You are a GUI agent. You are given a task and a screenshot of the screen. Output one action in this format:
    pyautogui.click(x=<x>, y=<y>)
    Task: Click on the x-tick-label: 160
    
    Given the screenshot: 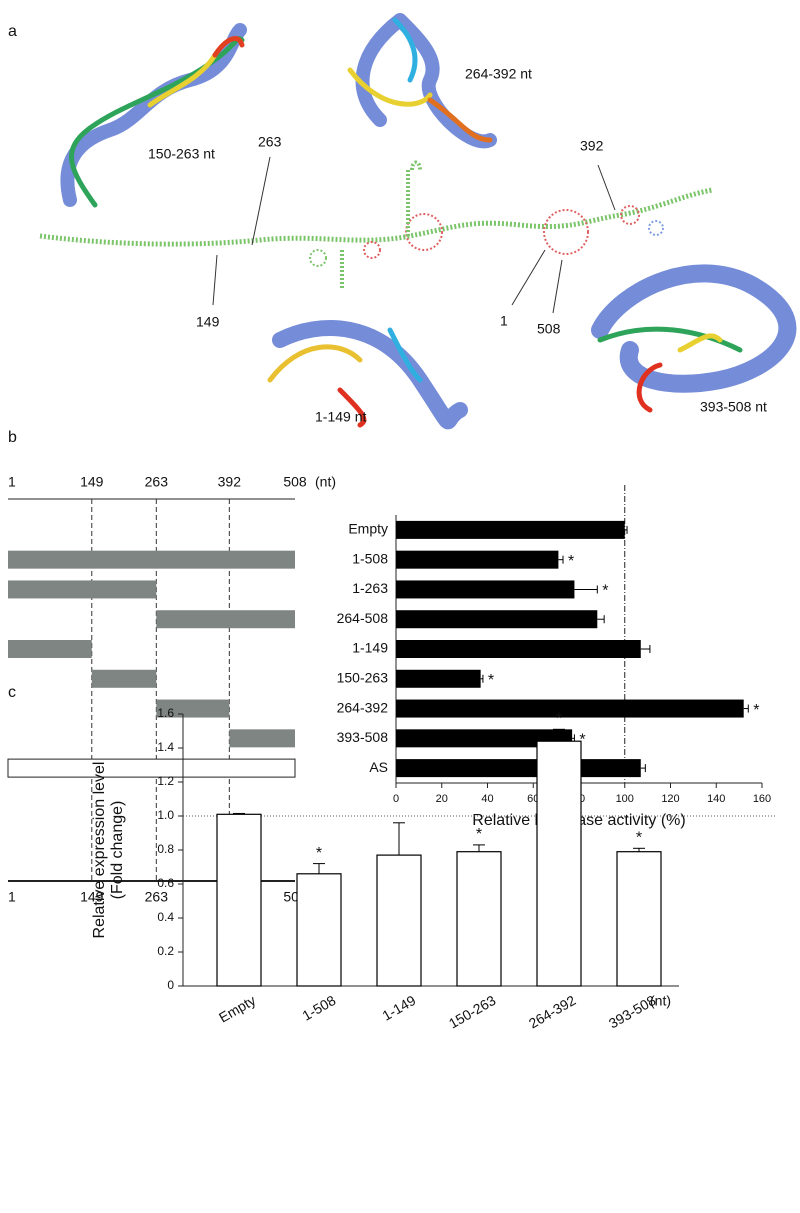 What is the action you would take?
    pyautogui.click(x=762, y=799)
    